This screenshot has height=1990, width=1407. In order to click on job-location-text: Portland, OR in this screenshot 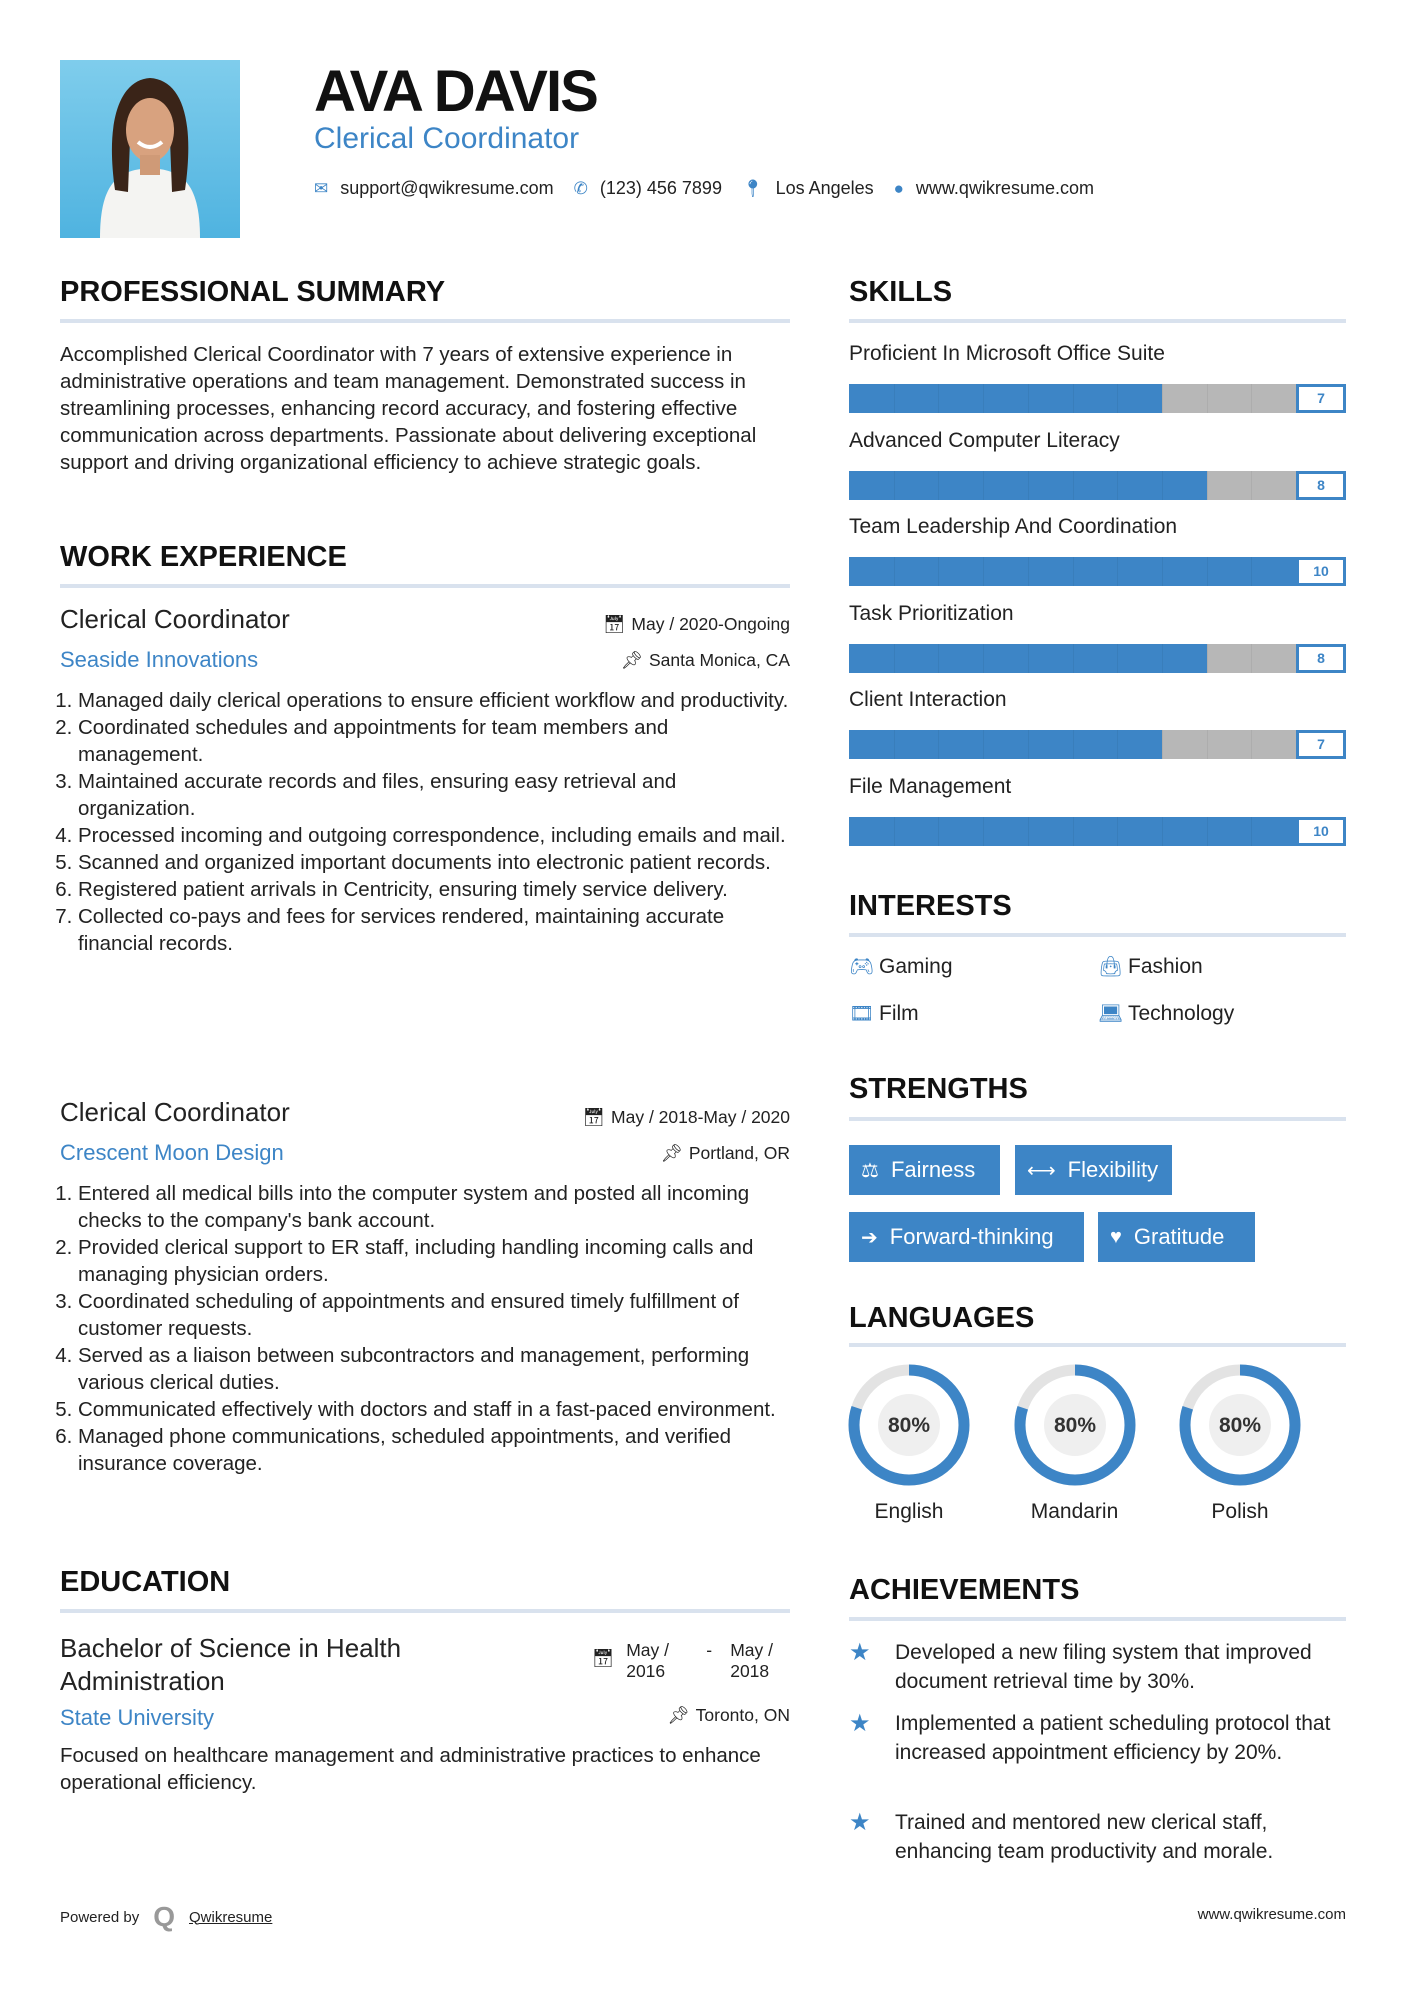, I will do `click(739, 1153)`.